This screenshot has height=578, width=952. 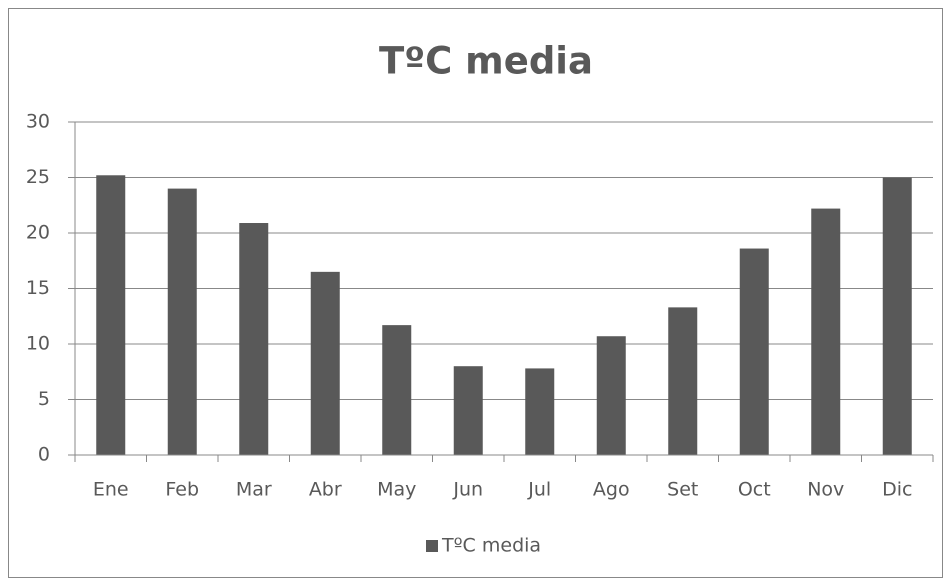 I want to click on y-tick-label: 5, so click(x=44, y=399).